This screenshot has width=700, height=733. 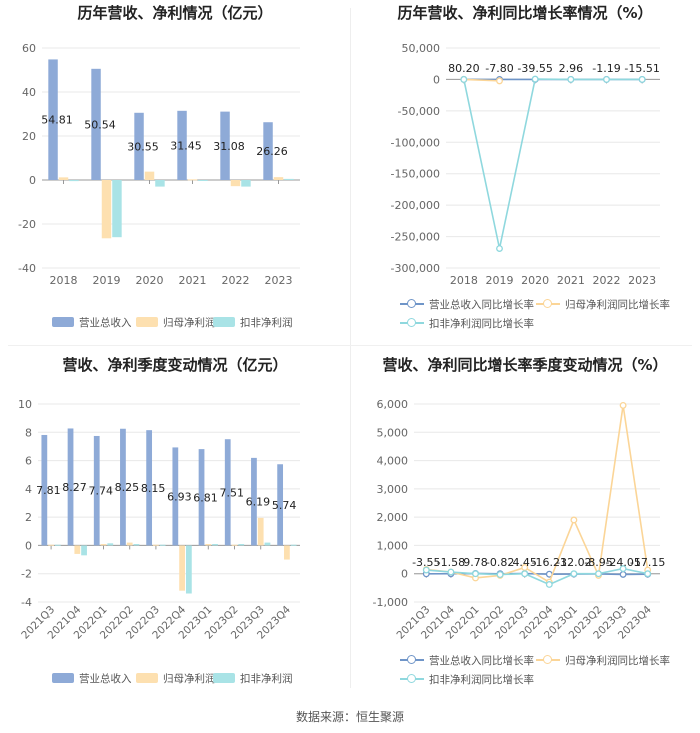 What do you see at coordinates (598, 562) in the screenshot?
I see `line-value-label: -8.95` at bounding box center [598, 562].